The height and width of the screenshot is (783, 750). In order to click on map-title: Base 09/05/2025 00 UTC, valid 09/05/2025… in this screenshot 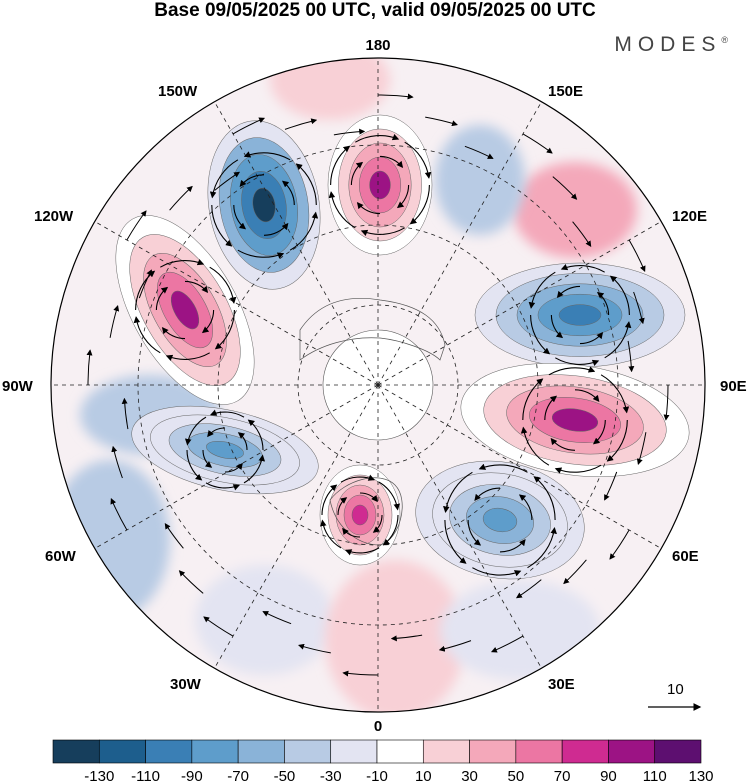, I will do `click(375, 10)`.